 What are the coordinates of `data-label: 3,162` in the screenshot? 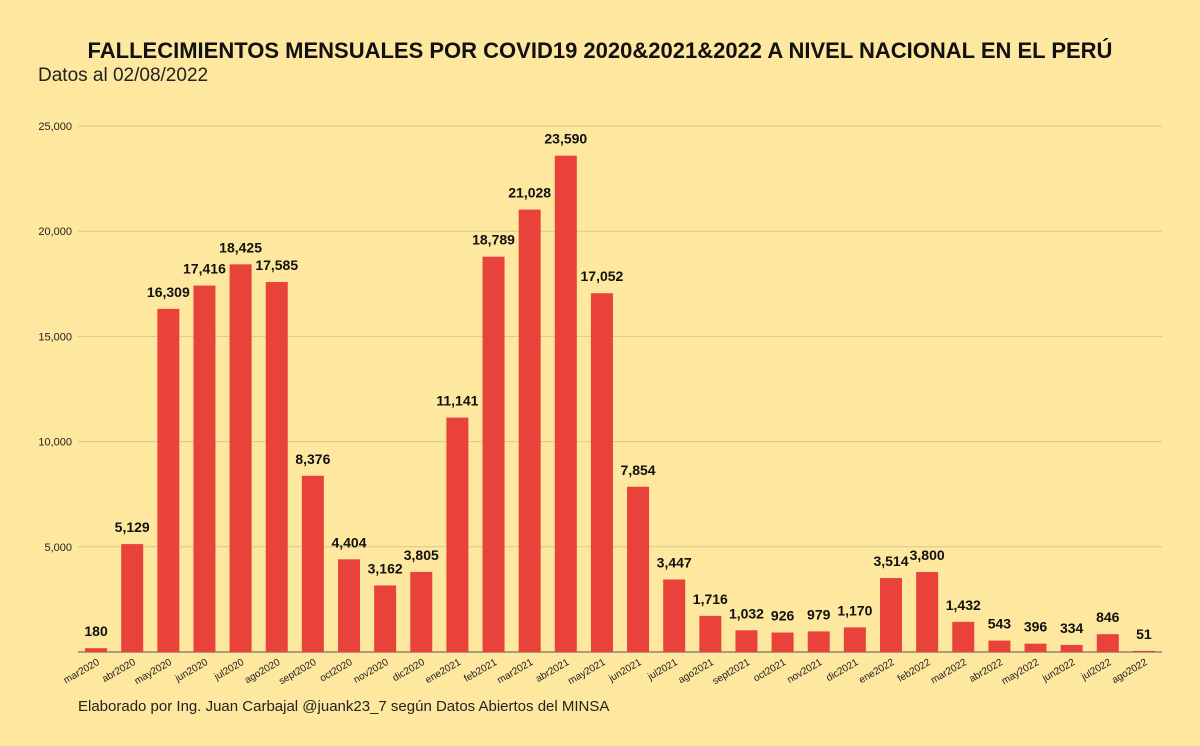 It's located at (385, 568).